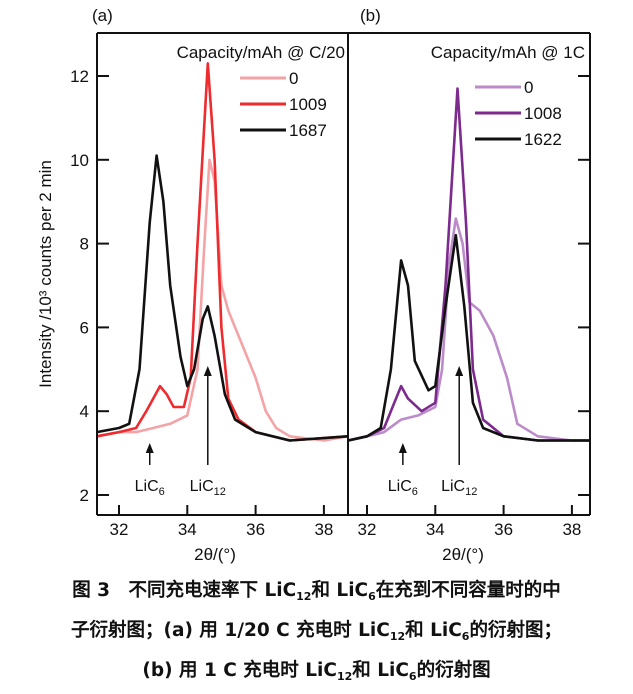 The width and height of the screenshot is (633, 694). What do you see at coordinates (84, 411) in the screenshot?
I see `y-tick-label: 4` at bounding box center [84, 411].